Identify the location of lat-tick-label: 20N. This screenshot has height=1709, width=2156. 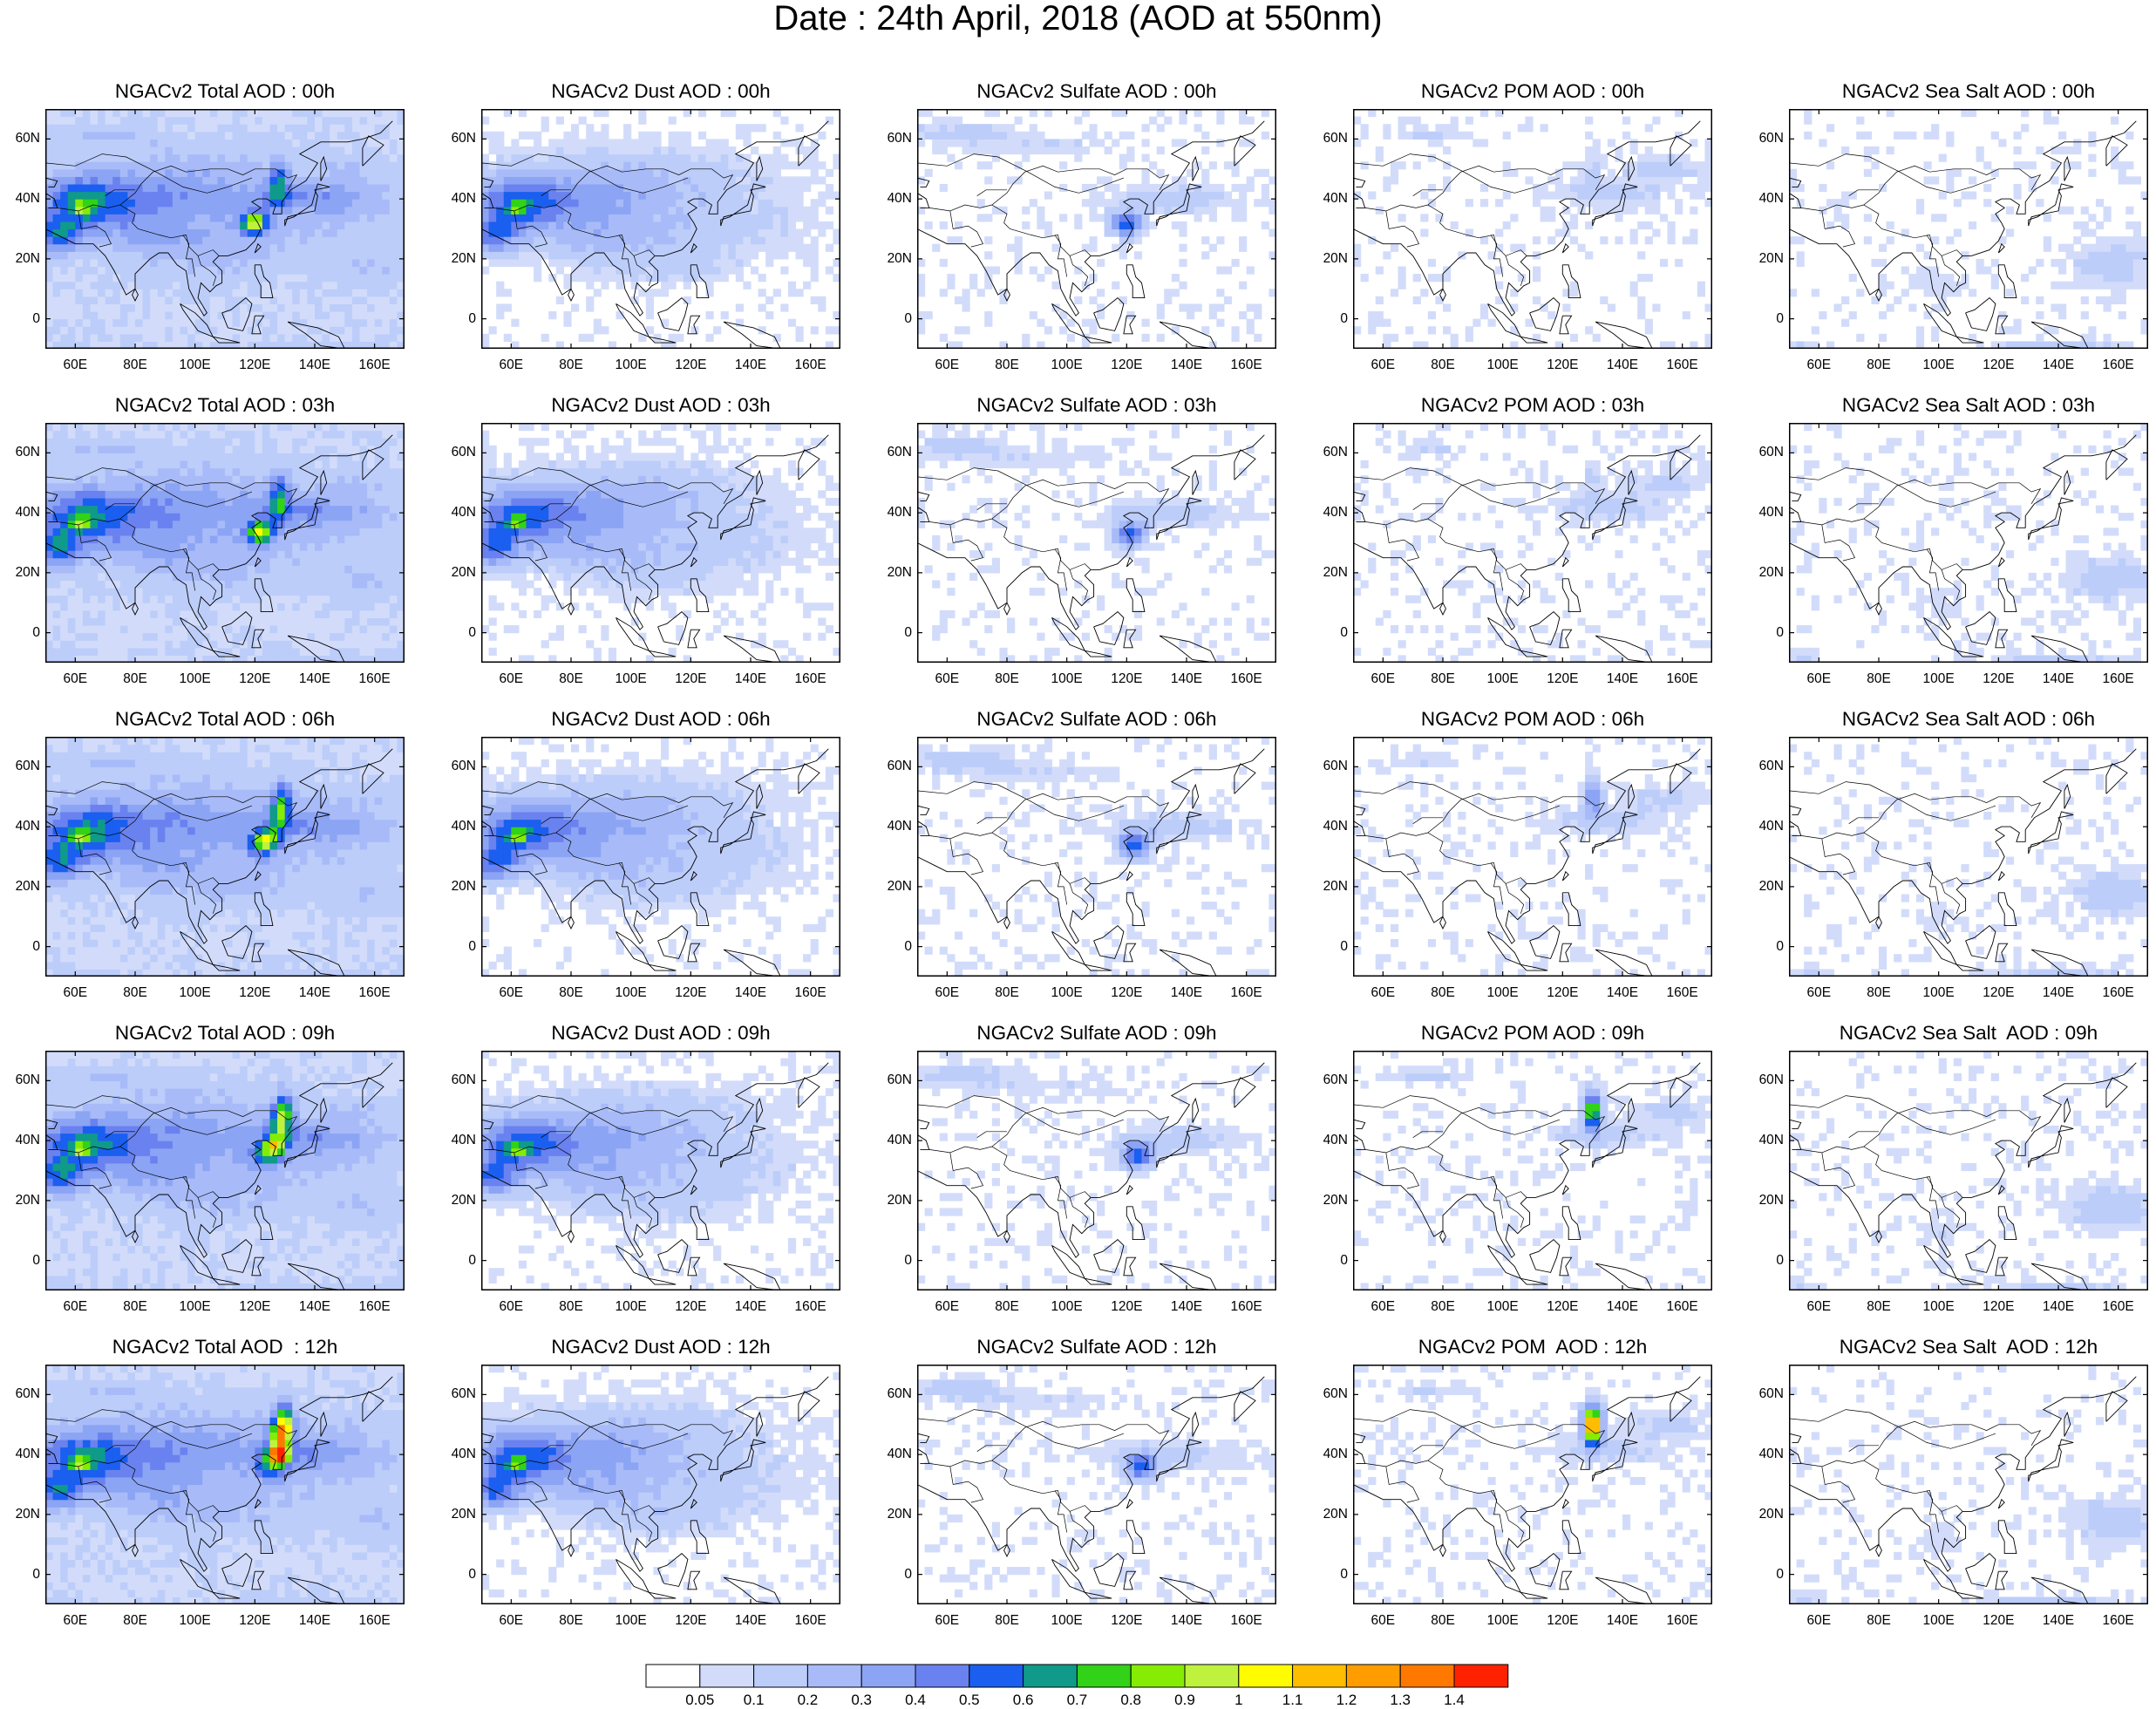
(458, 259).